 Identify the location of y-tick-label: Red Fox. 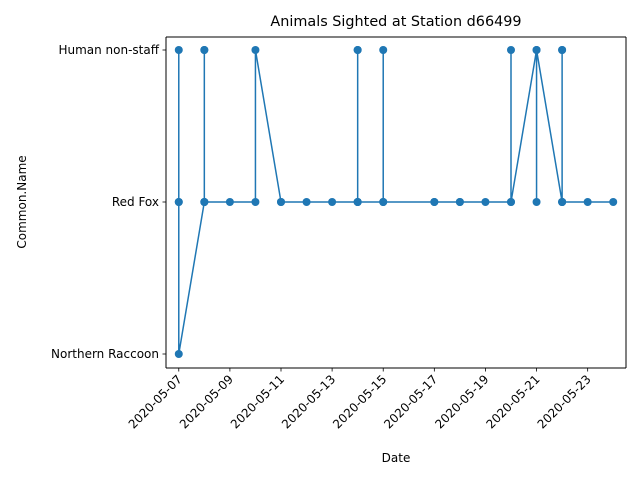
(135, 202).